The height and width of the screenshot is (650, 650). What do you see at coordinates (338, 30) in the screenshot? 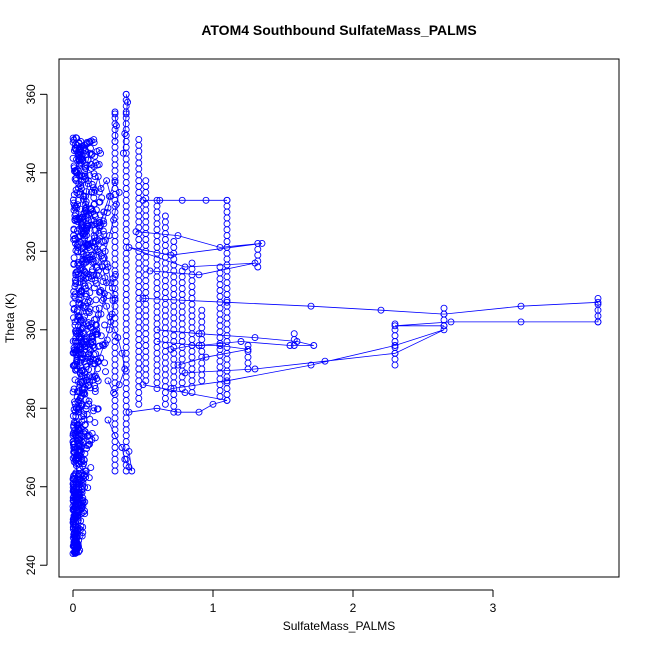
I see `chart-title: ATOM4 Southbound SulfateMass_PALMS` at bounding box center [338, 30].